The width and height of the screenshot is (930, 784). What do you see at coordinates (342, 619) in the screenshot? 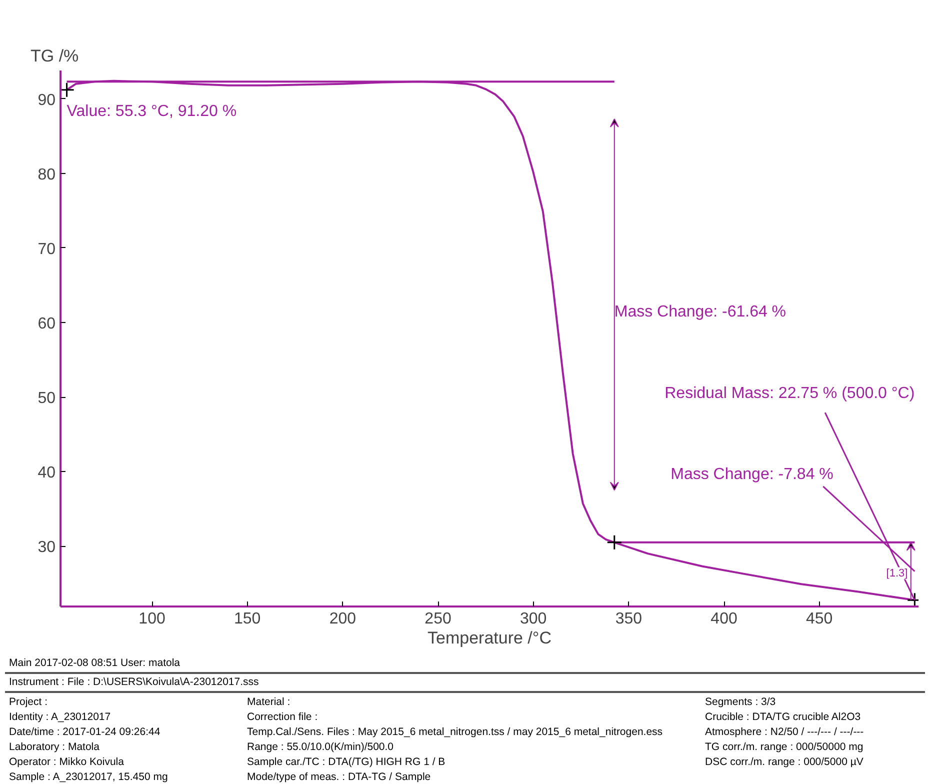
I see `x-tick-label: 200` at bounding box center [342, 619].